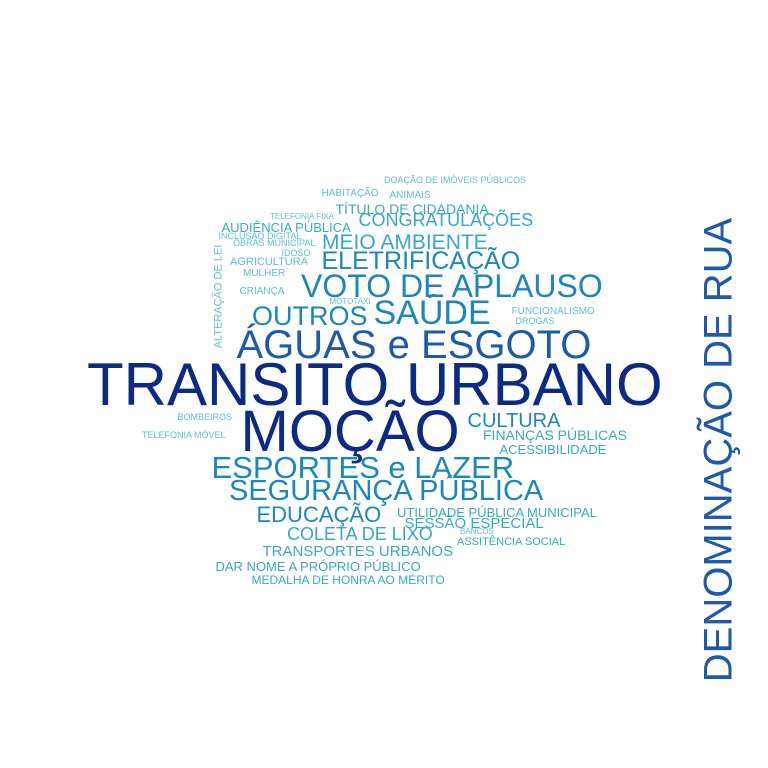 The height and width of the screenshot is (768, 768). What do you see at coordinates (363, 467) in the screenshot?
I see `cloud-word: ESPORTES e LAZER` at bounding box center [363, 467].